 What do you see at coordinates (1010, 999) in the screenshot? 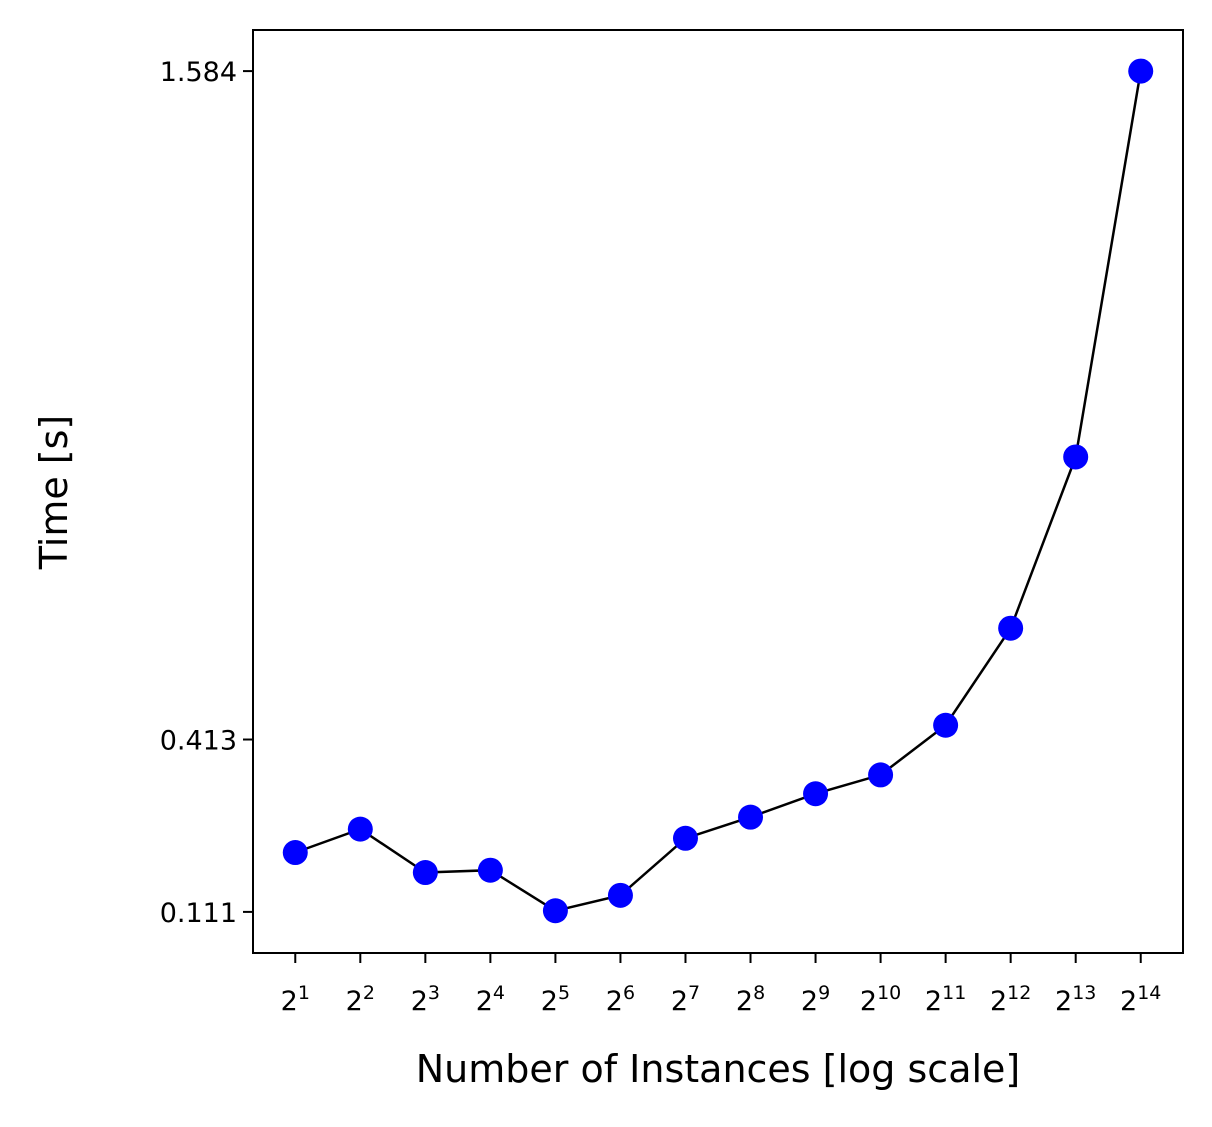
I see `x-tick-label: 212` at bounding box center [1010, 999].